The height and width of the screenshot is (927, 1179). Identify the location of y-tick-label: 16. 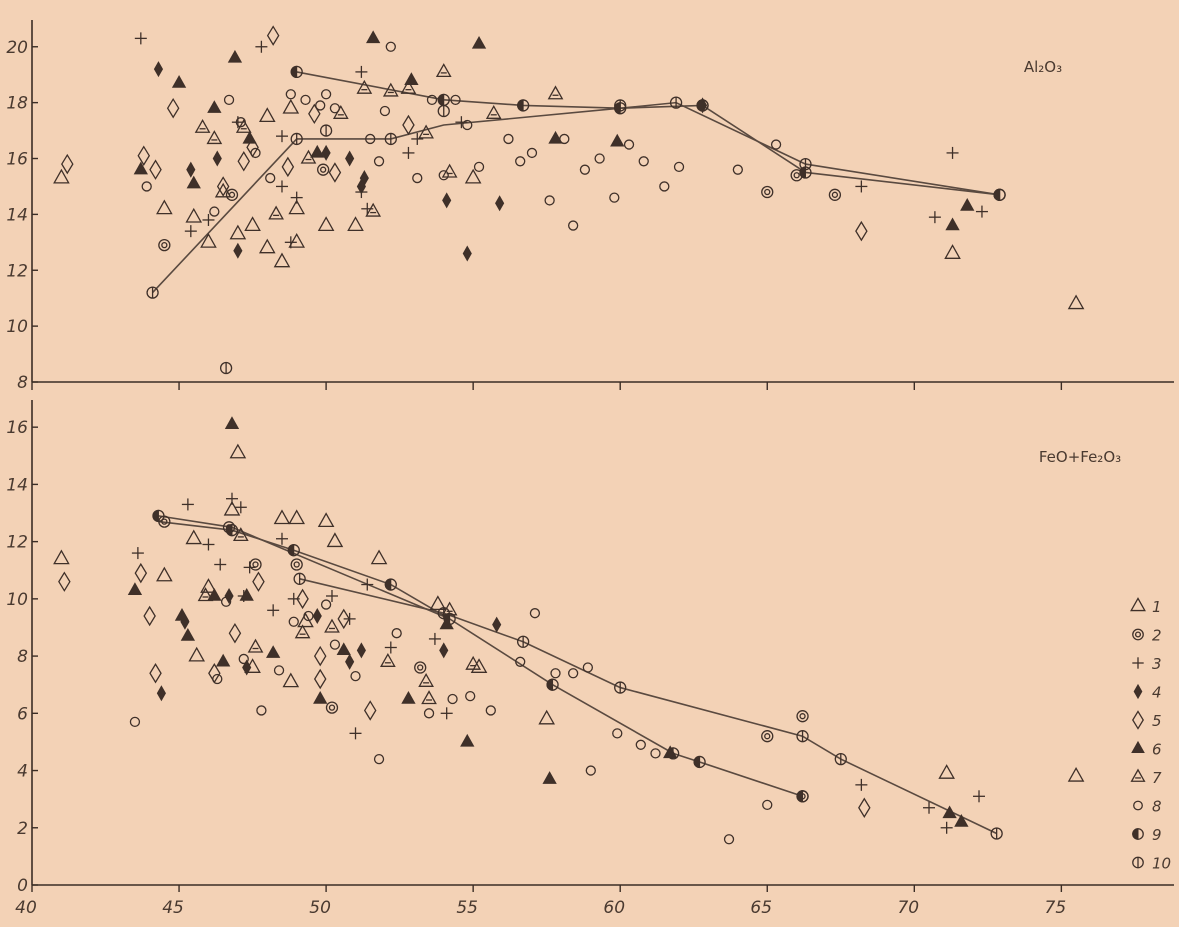
(17, 428).